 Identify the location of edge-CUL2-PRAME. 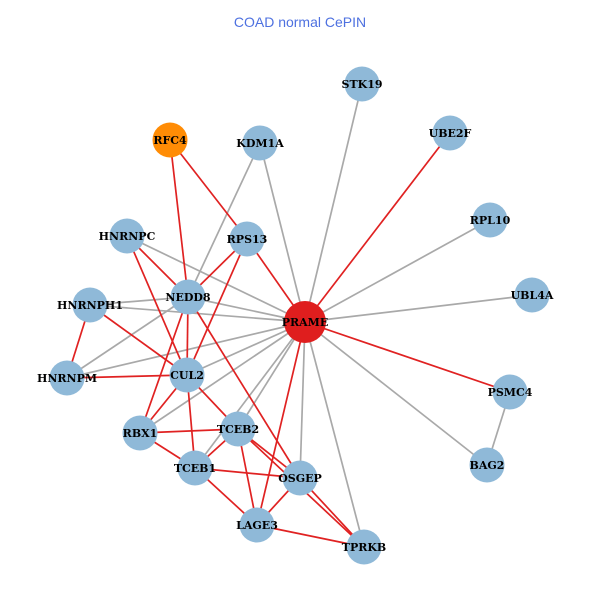
(246, 348).